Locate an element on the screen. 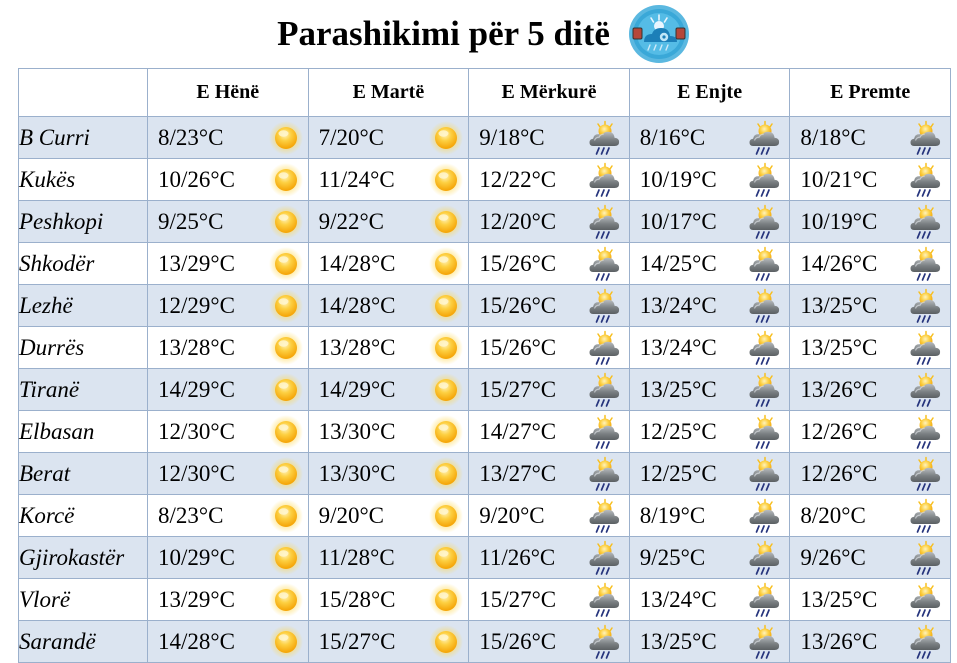 The width and height of the screenshot is (957, 663). forecast-cell-content: 13/30°C is located at coordinates (389, 473).